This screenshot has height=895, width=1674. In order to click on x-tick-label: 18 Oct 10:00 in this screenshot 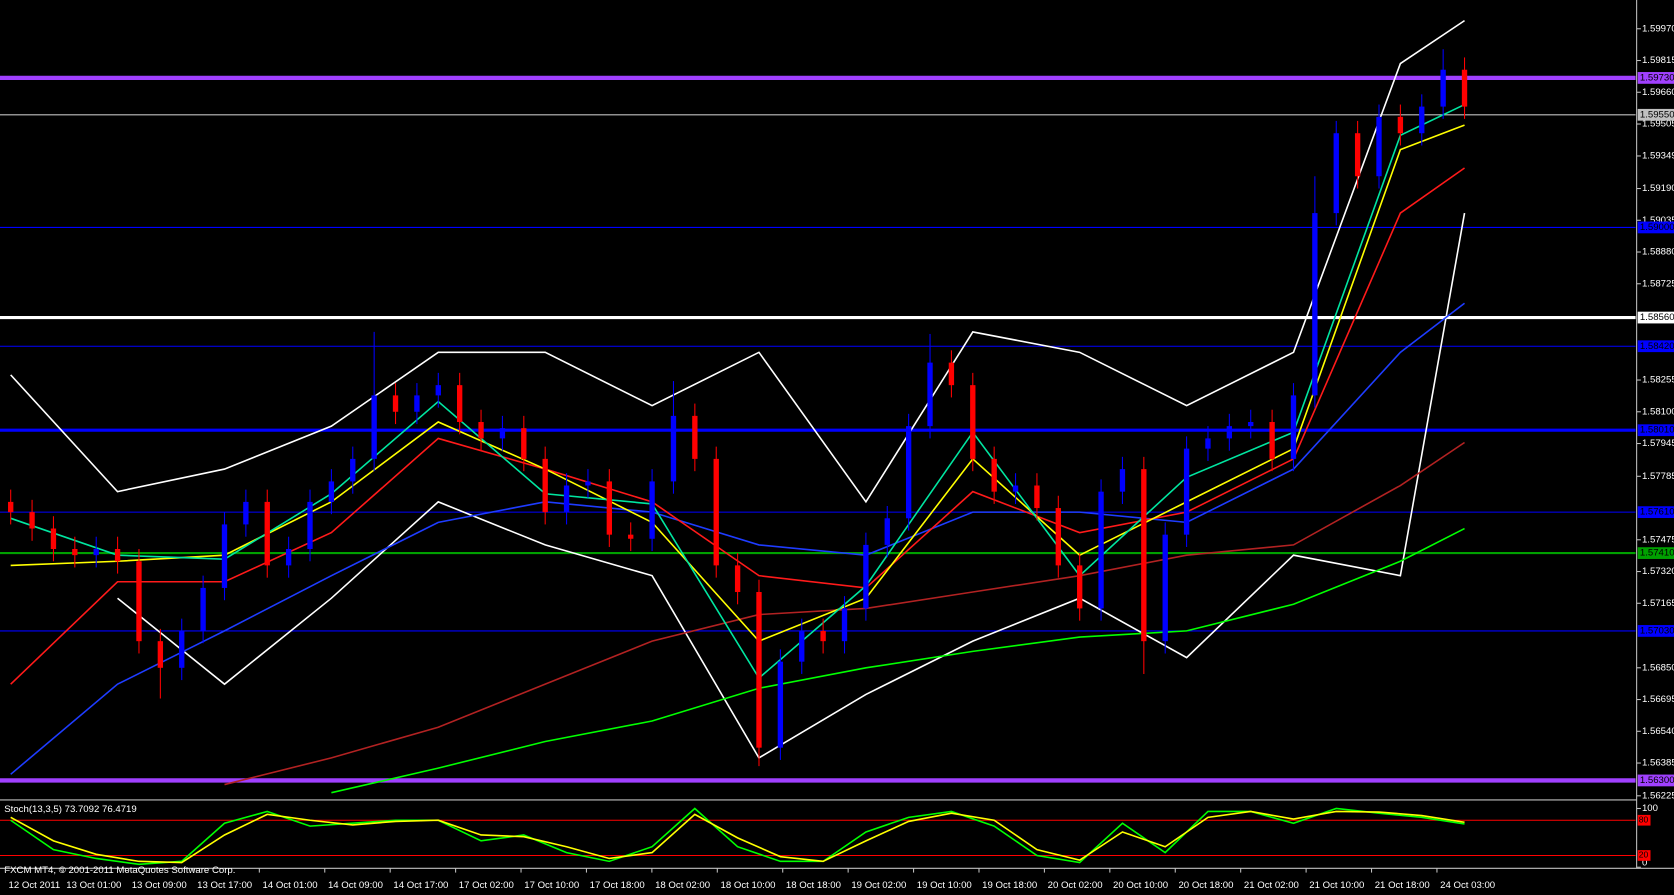, I will do `click(748, 885)`.